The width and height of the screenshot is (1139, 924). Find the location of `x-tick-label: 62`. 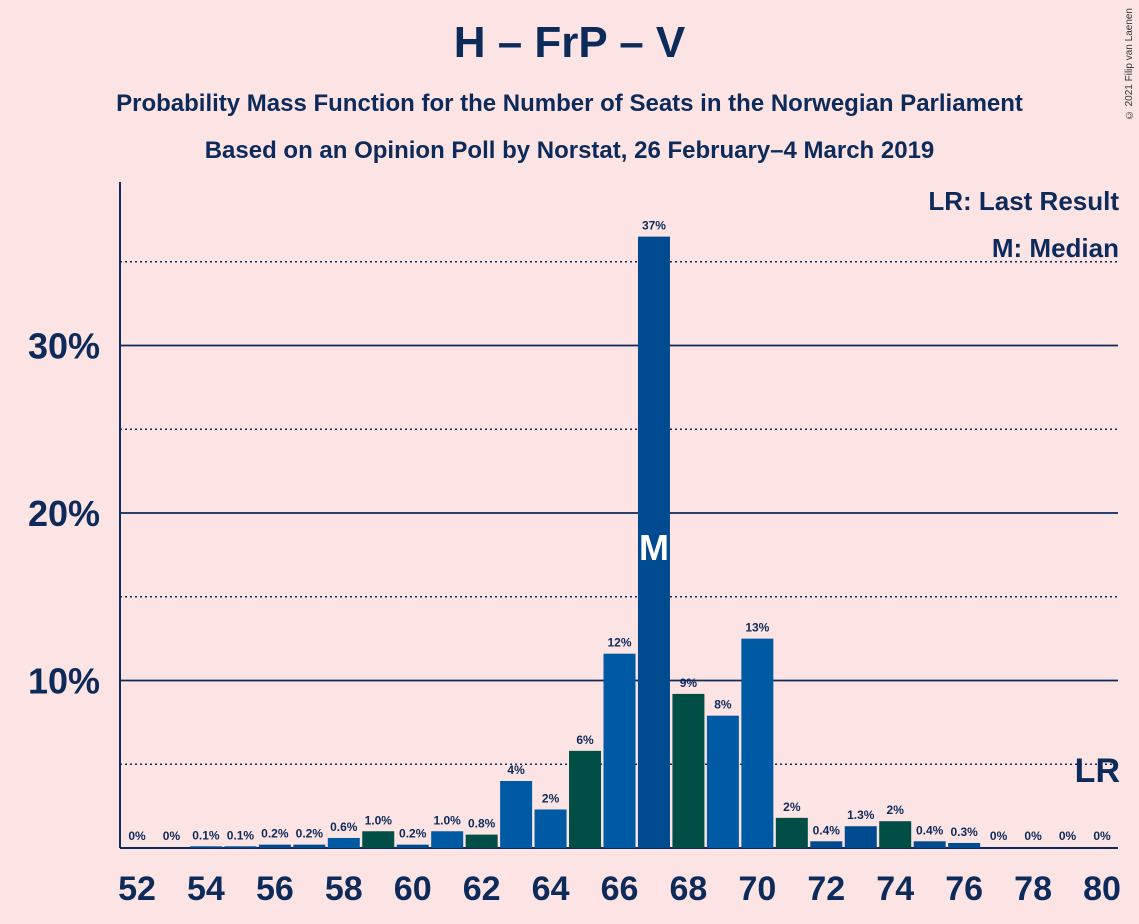

x-tick-label: 62 is located at coordinates (482, 889).